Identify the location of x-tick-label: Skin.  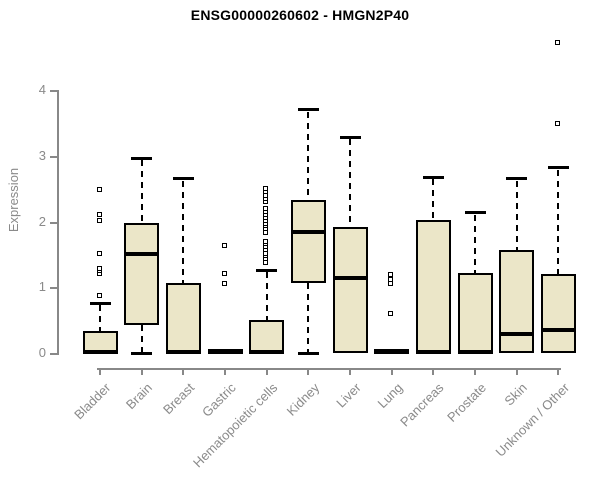
(516, 394).